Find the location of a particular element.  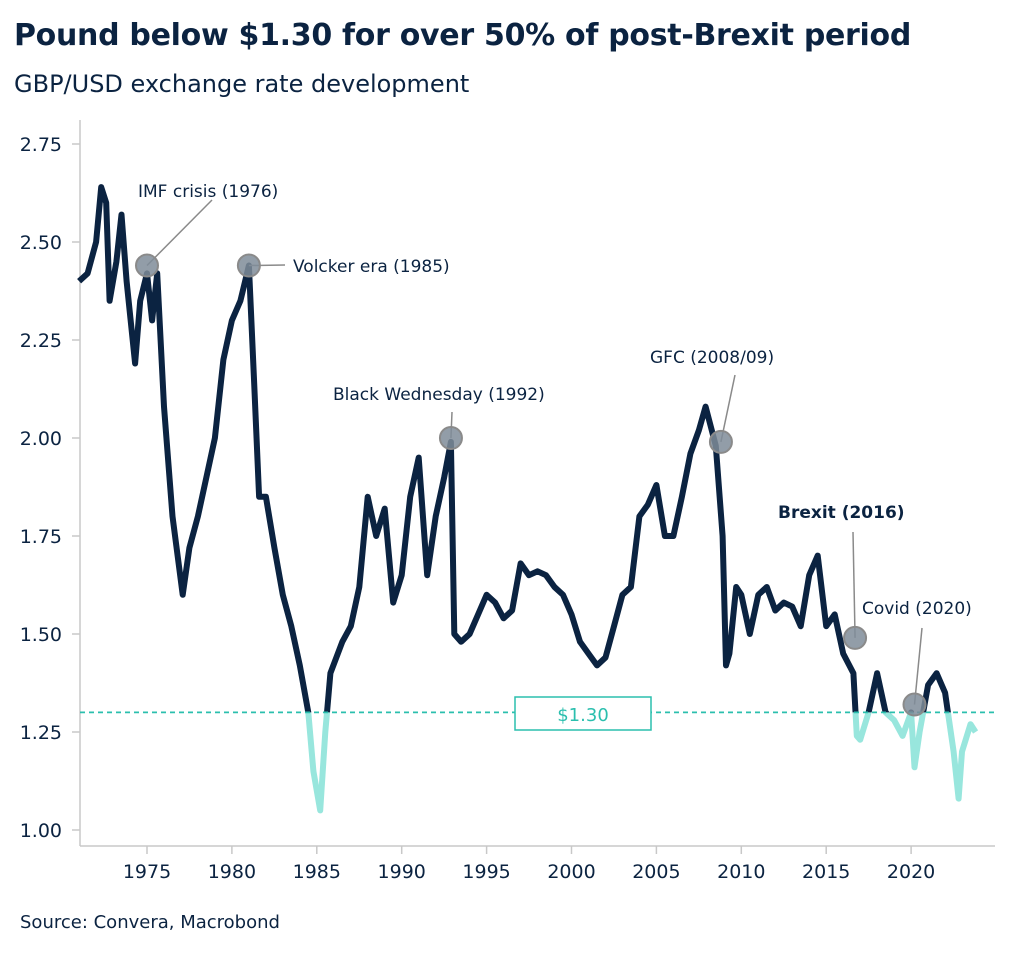

y-tick-label: 1.50 is located at coordinates (41, 635).